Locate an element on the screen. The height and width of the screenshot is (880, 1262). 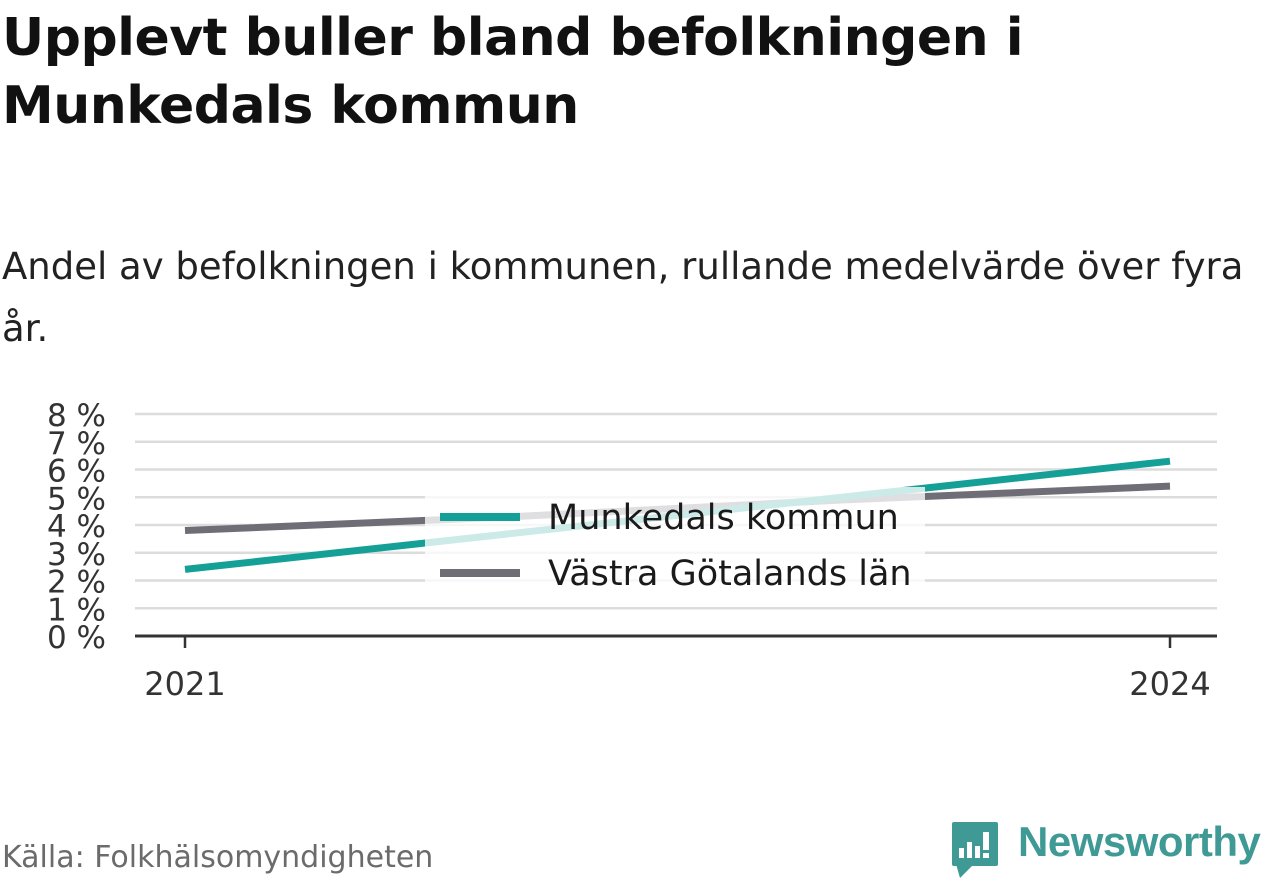
x-axis: 2021 2024 is located at coordinates (676, 668).